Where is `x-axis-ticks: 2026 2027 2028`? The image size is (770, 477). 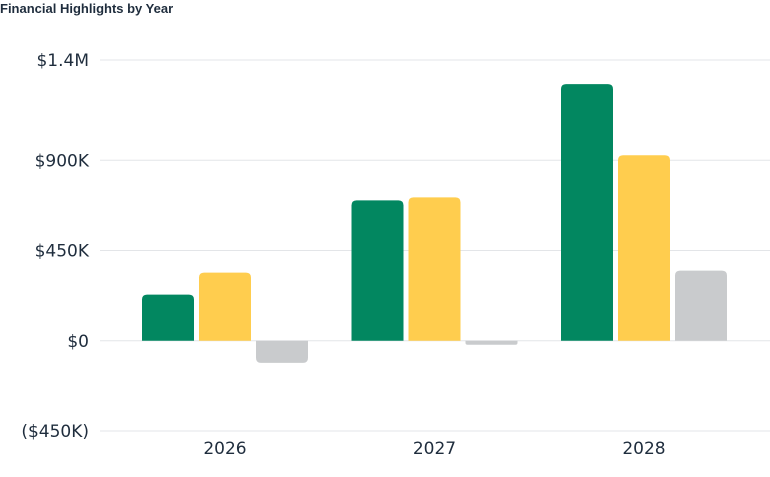 x-axis-ticks: 2026 2027 2028 is located at coordinates (434, 449).